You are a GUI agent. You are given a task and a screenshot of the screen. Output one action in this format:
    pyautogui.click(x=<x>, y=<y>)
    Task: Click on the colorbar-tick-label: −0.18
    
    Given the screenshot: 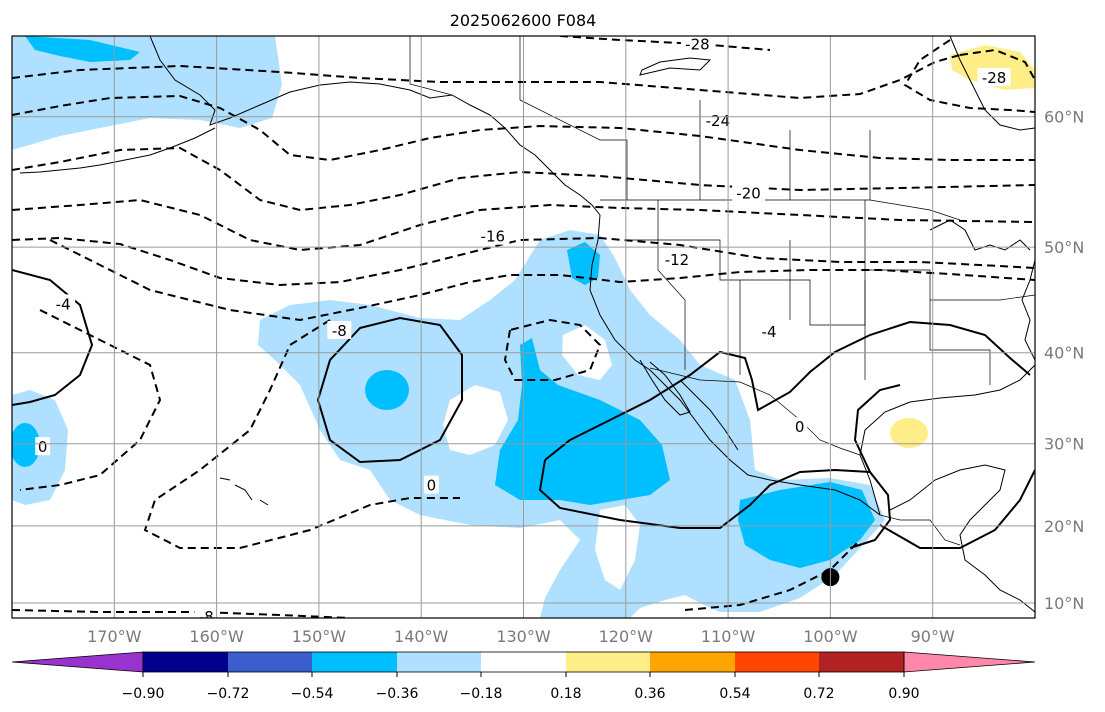 What is the action you would take?
    pyautogui.click(x=481, y=694)
    